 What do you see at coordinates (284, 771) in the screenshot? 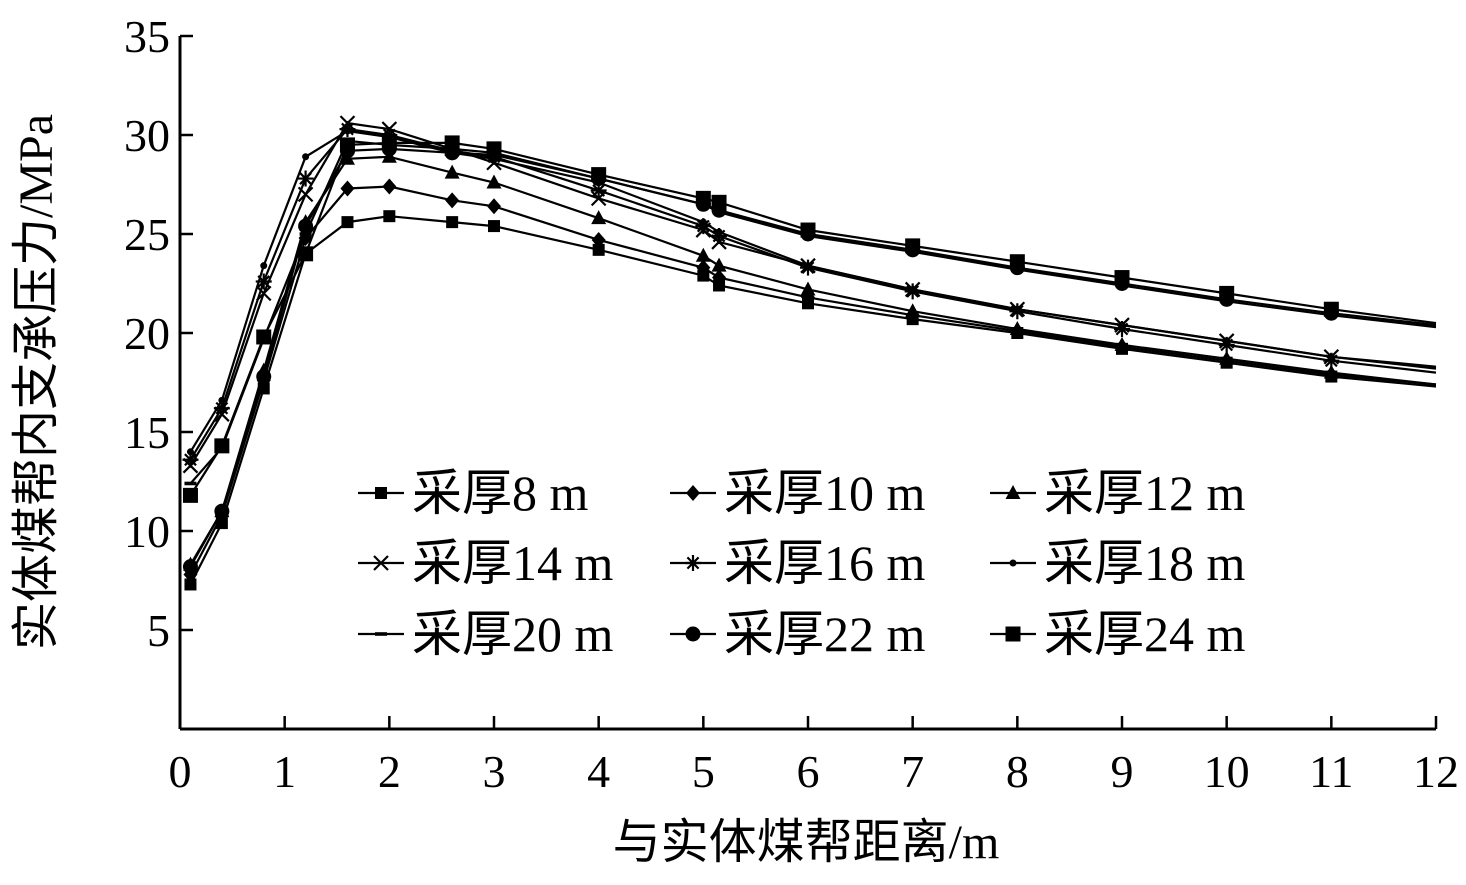
I see `x-tick-label: 1` at bounding box center [284, 771].